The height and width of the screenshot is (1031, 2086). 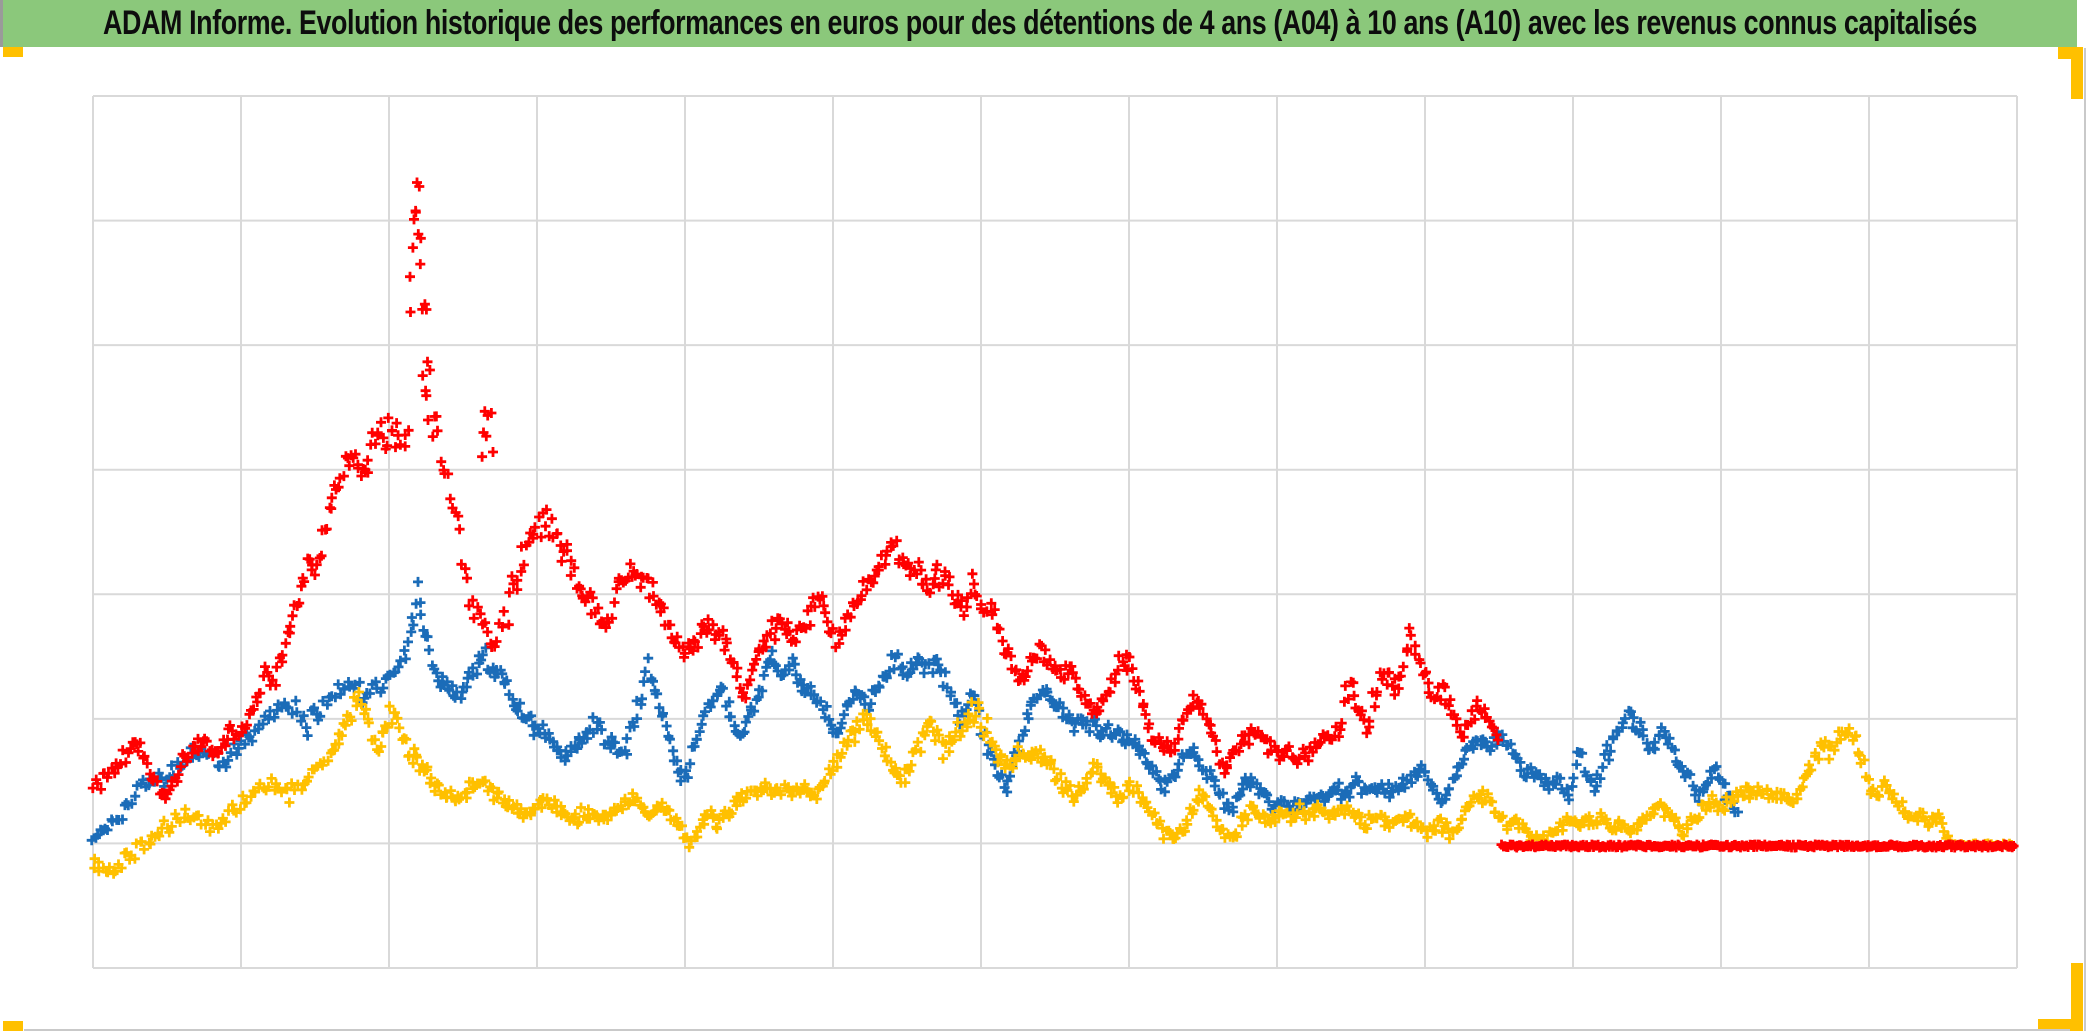 What do you see at coordinates (1047, 1030) in the screenshot?
I see `slide-border-bottom` at bounding box center [1047, 1030].